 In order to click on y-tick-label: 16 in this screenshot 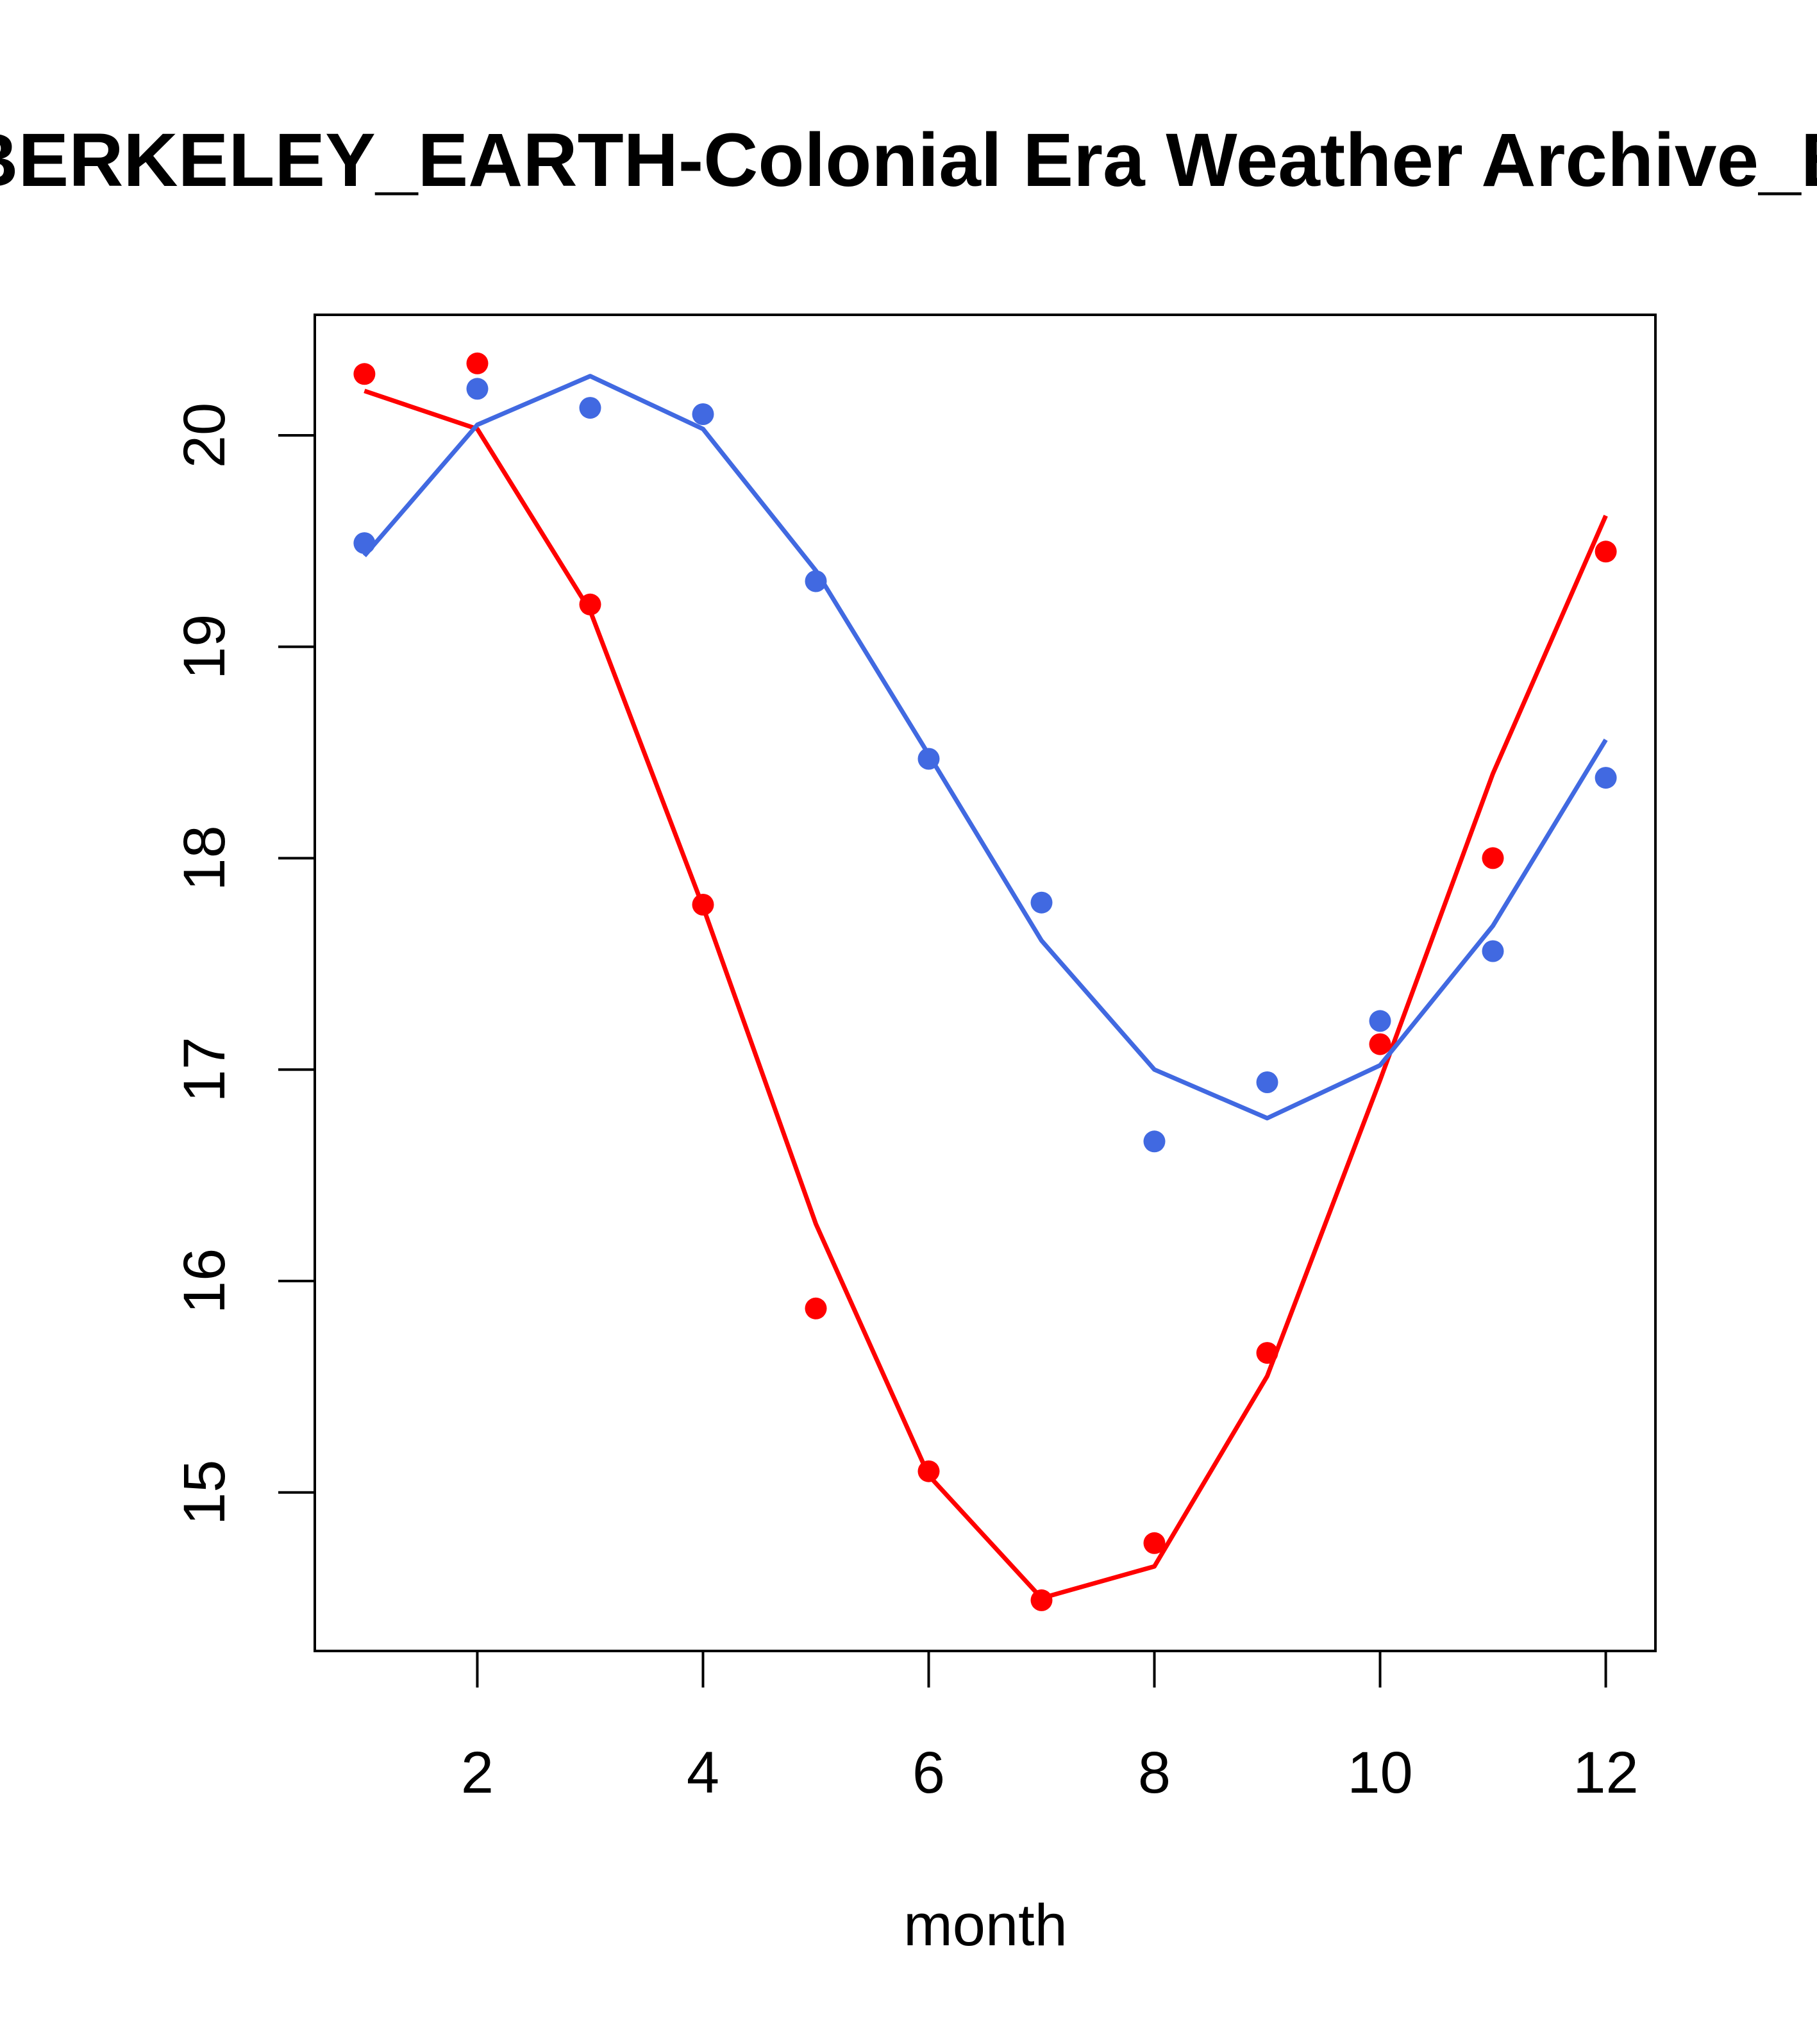, I will do `click(204, 1281)`.